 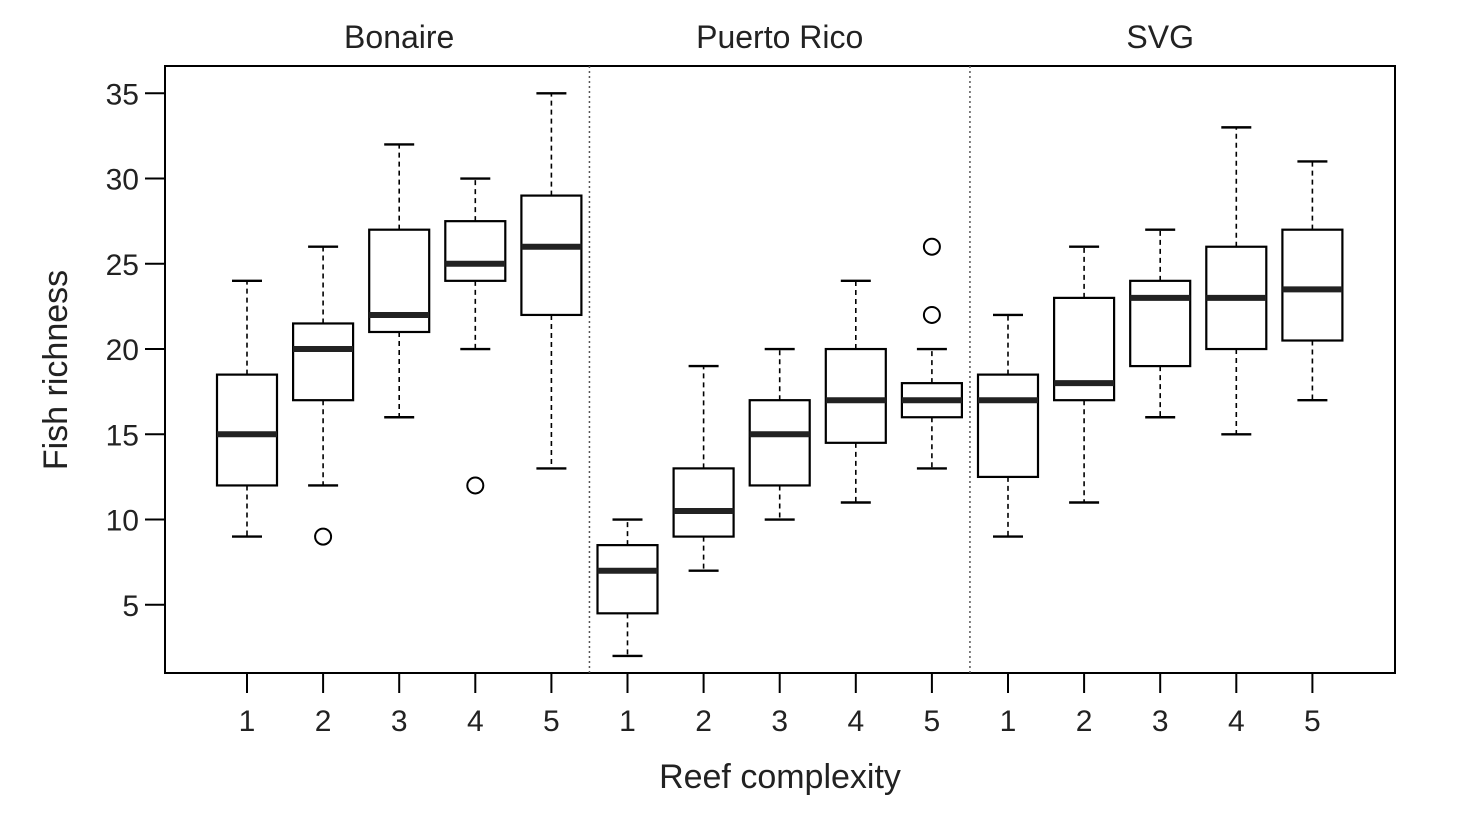 I want to click on panel-title: Bonaire, so click(x=399, y=37).